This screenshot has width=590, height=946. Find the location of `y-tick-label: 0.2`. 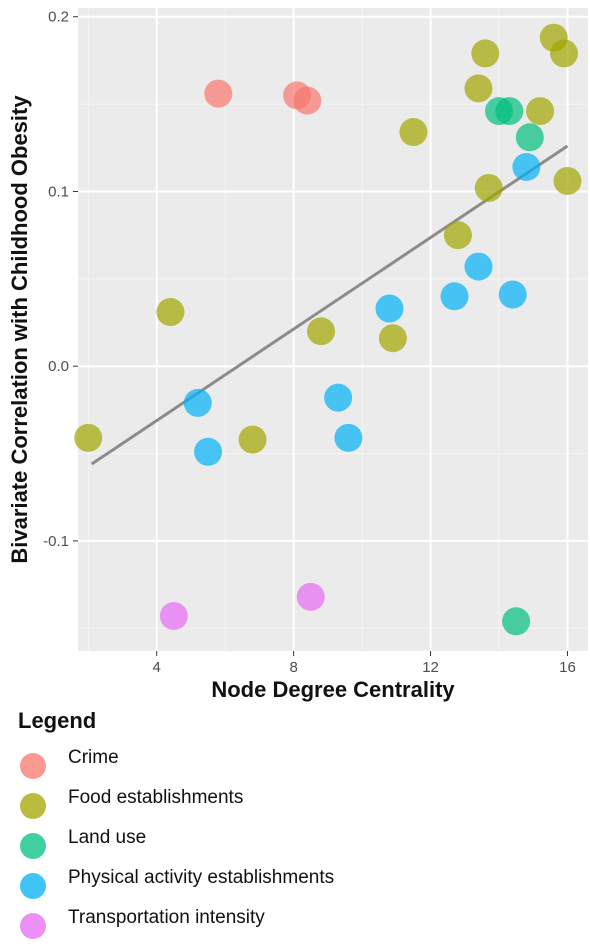

y-tick-label: 0.2 is located at coordinates (58, 17).